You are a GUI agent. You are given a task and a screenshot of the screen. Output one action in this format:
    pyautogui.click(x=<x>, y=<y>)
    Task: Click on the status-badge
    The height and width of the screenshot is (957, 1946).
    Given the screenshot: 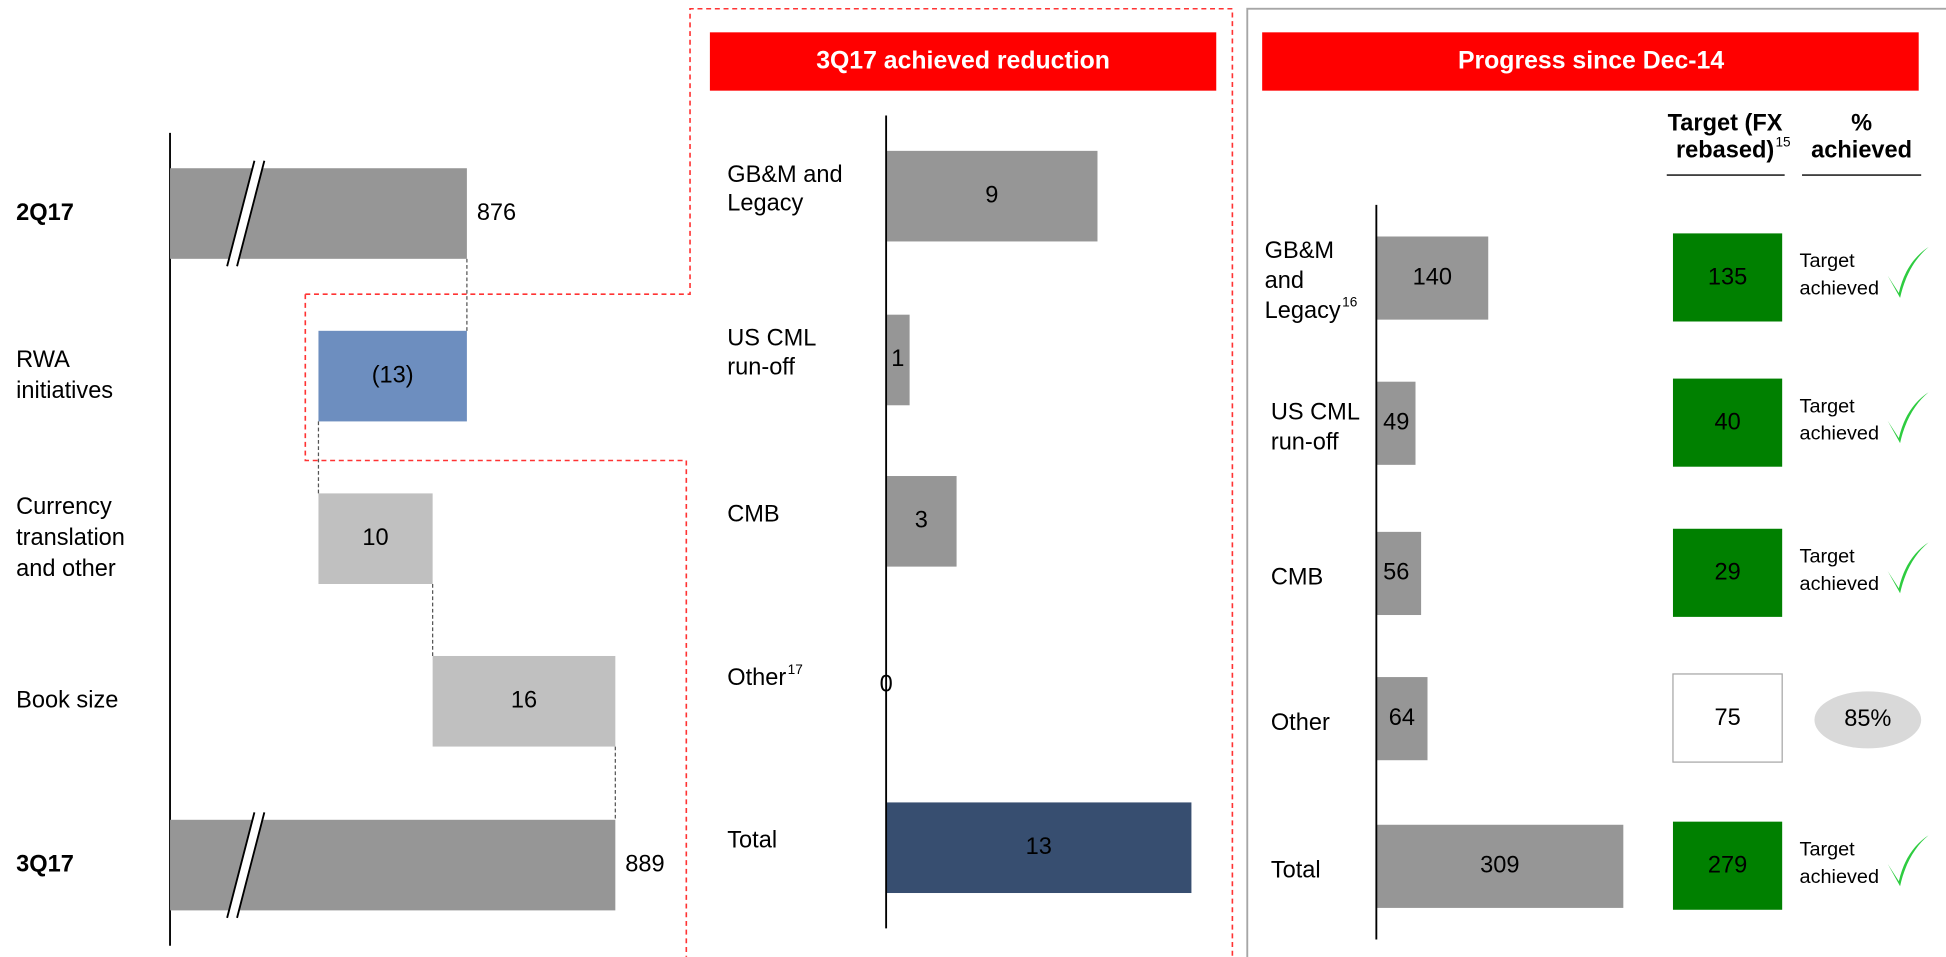 What is the action you would take?
    pyautogui.click(x=1868, y=720)
    